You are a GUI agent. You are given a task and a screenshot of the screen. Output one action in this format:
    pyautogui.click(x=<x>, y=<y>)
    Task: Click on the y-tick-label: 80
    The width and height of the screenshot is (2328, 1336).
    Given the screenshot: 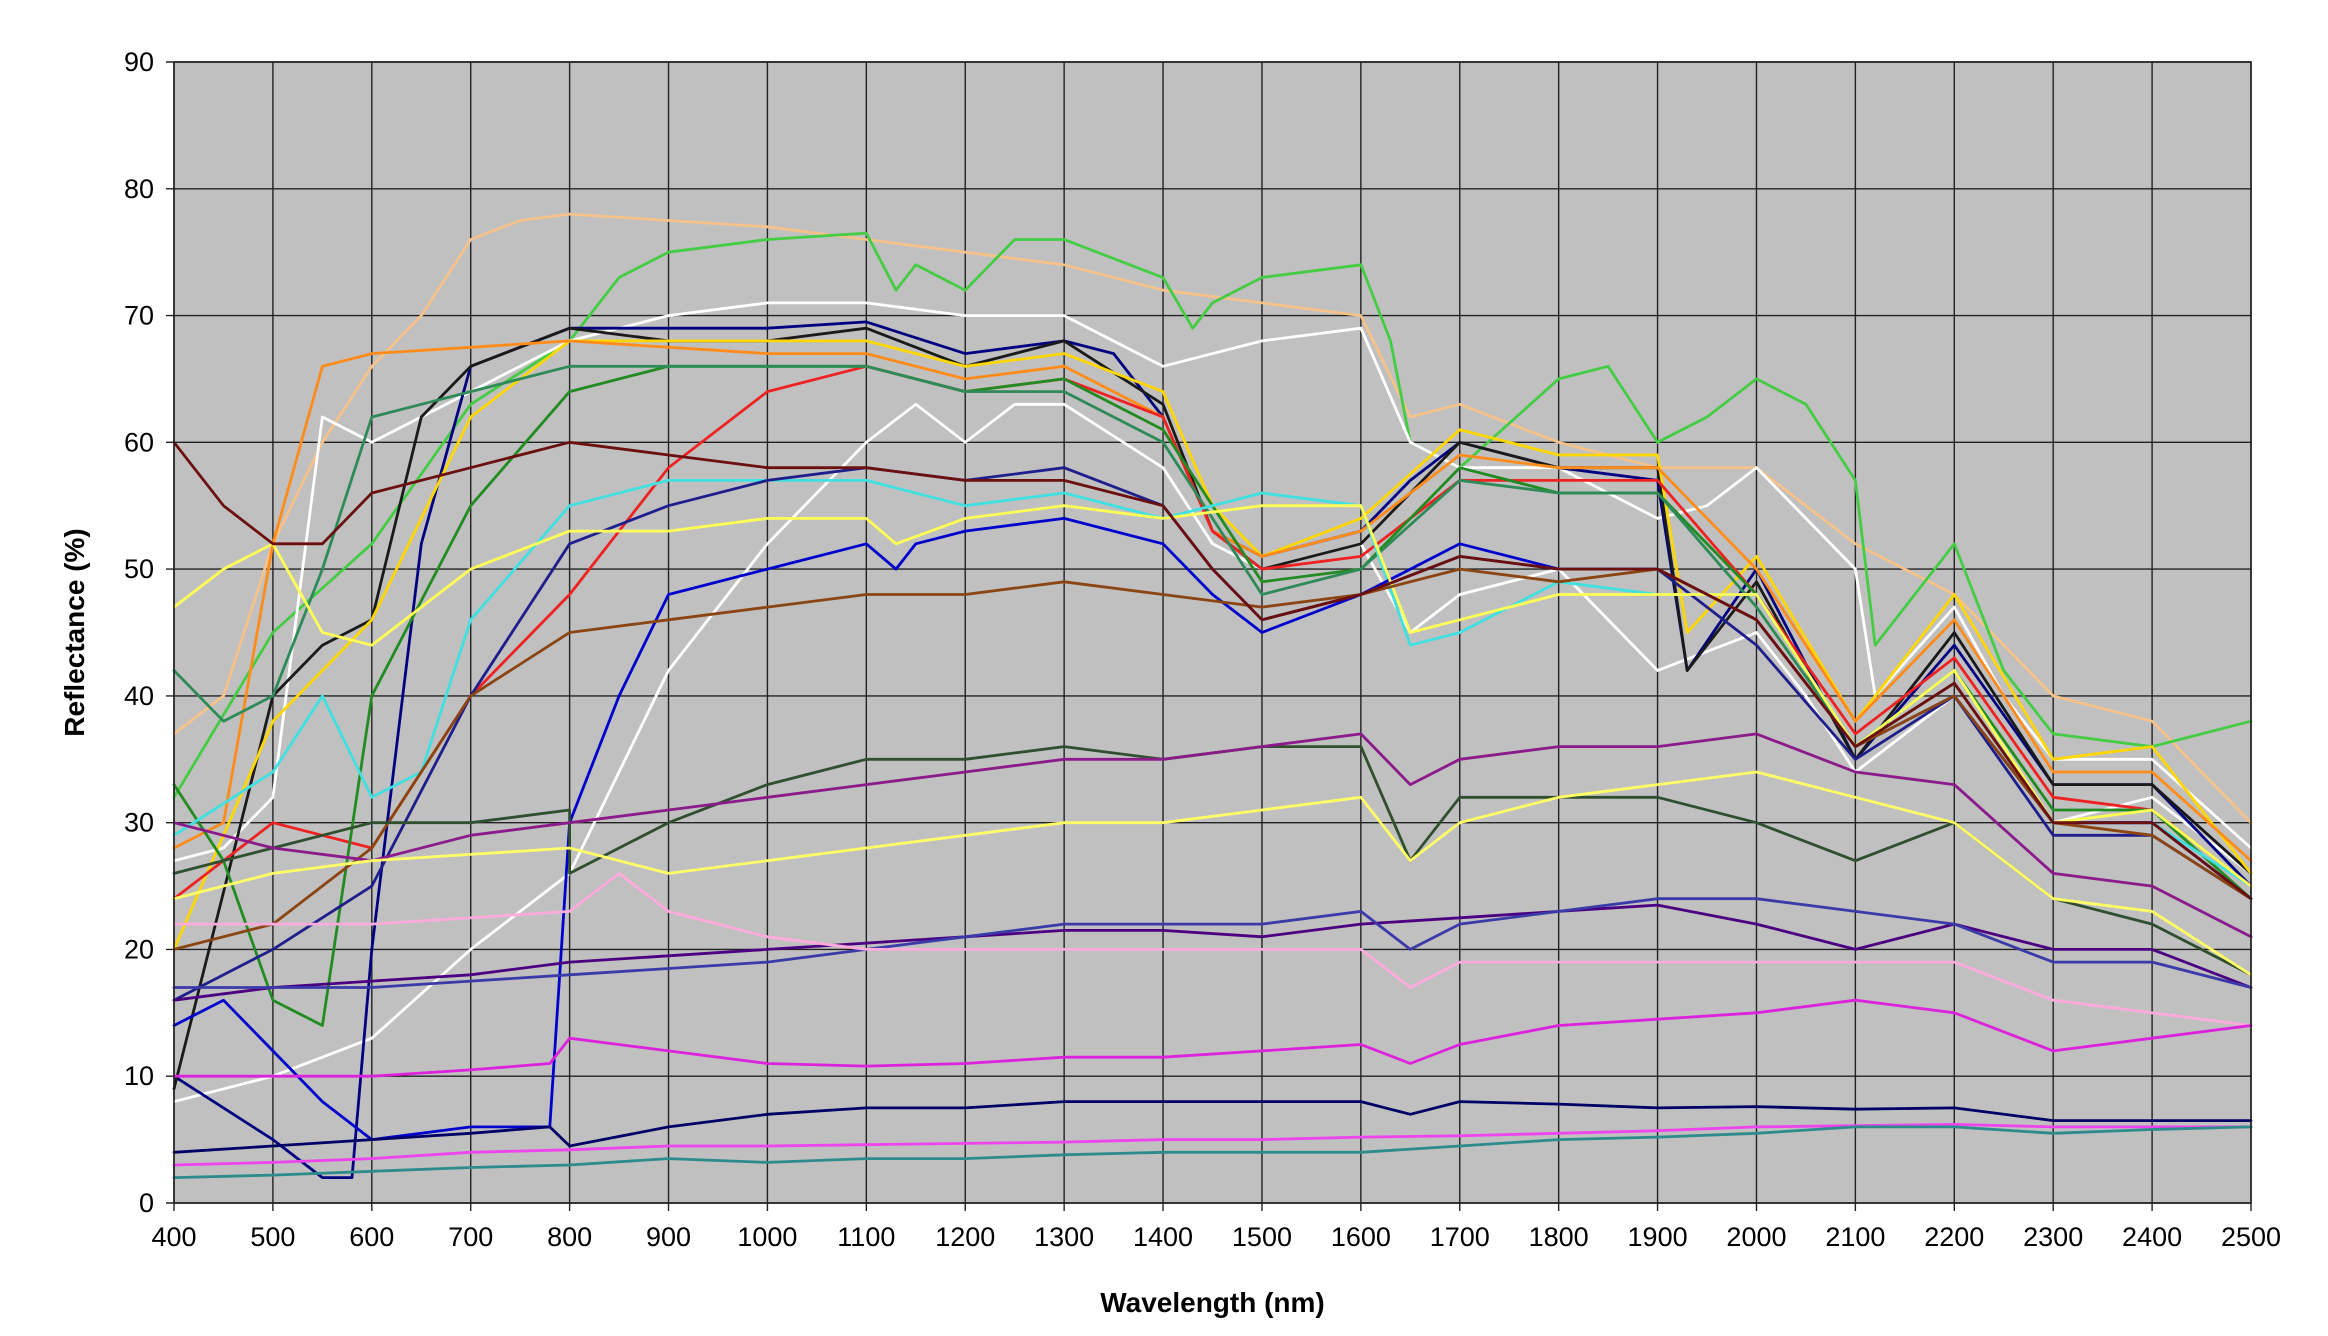 What is the action you would take?
    pyautogui.click(x=139, y=189)
    